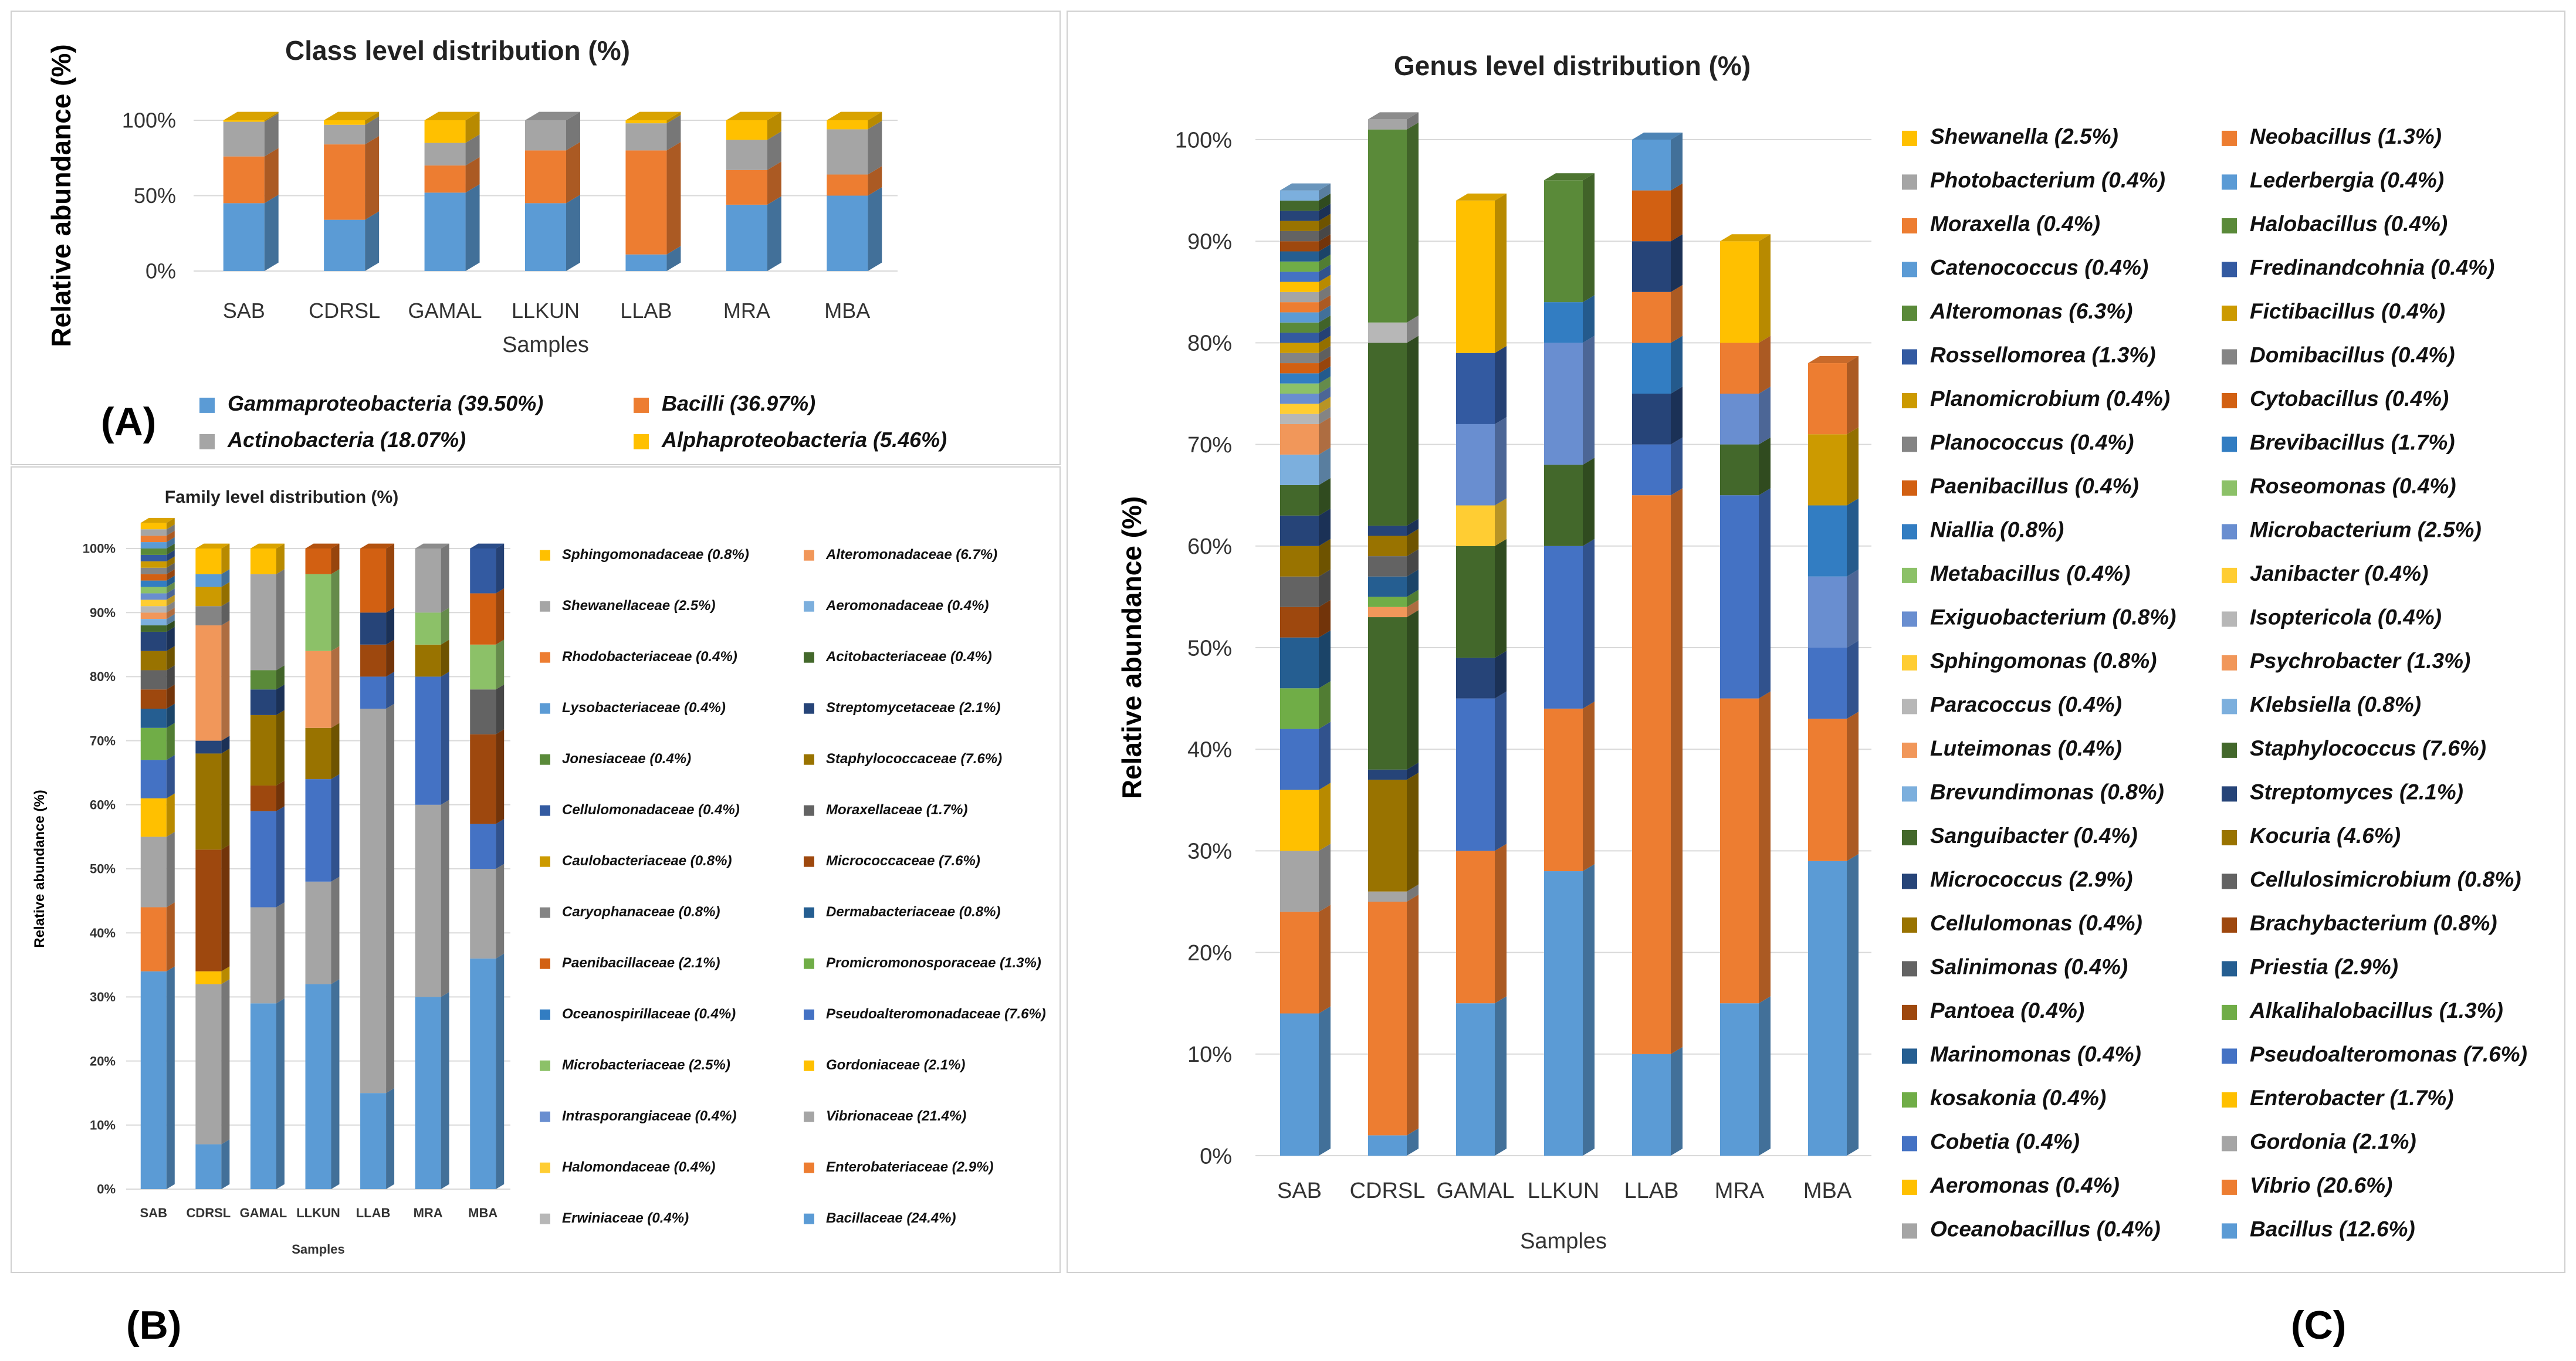  What do you see at coordinates (2018, 1098) in the screenshot?
I see `legend-item-kosakonia: kosakonia (0.4%)` at bounding box center [2018, 1098].